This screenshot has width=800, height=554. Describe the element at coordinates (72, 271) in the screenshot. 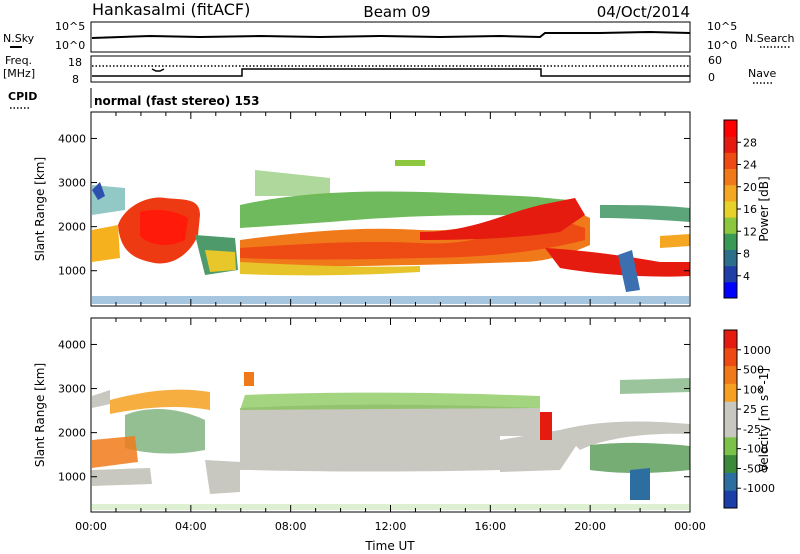

I see `power-ytick-label: 1000` at that location.